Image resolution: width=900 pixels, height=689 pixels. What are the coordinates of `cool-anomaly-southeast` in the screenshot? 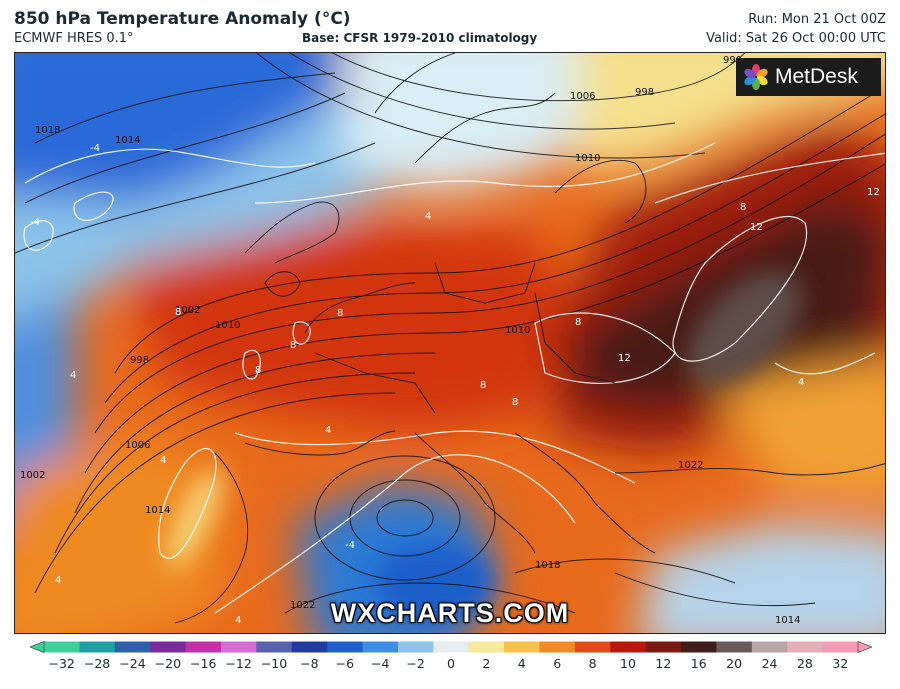 It's located at (762, 578).